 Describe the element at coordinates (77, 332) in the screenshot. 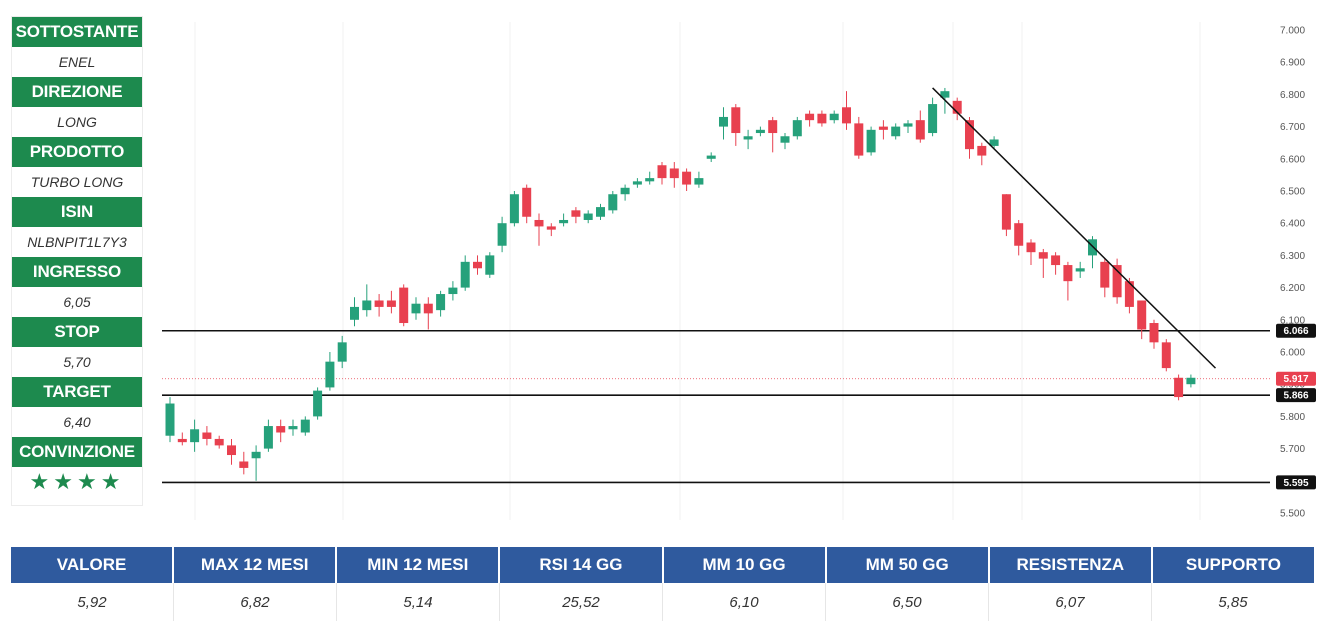

I see `label-stop: STOP` at that location.